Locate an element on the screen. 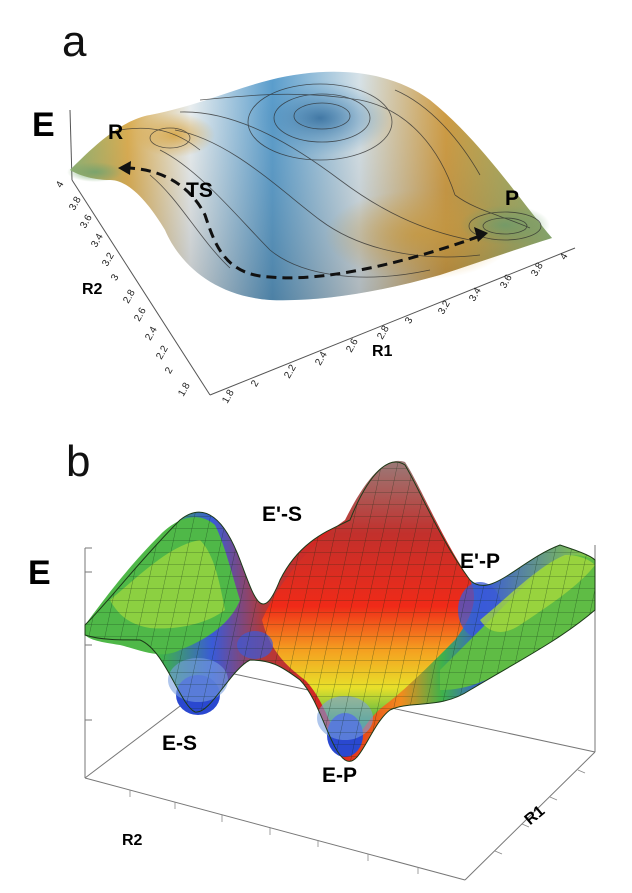 The image size is (632, 893). panel-b-floor-ticks is located at coordinates (357, 821).